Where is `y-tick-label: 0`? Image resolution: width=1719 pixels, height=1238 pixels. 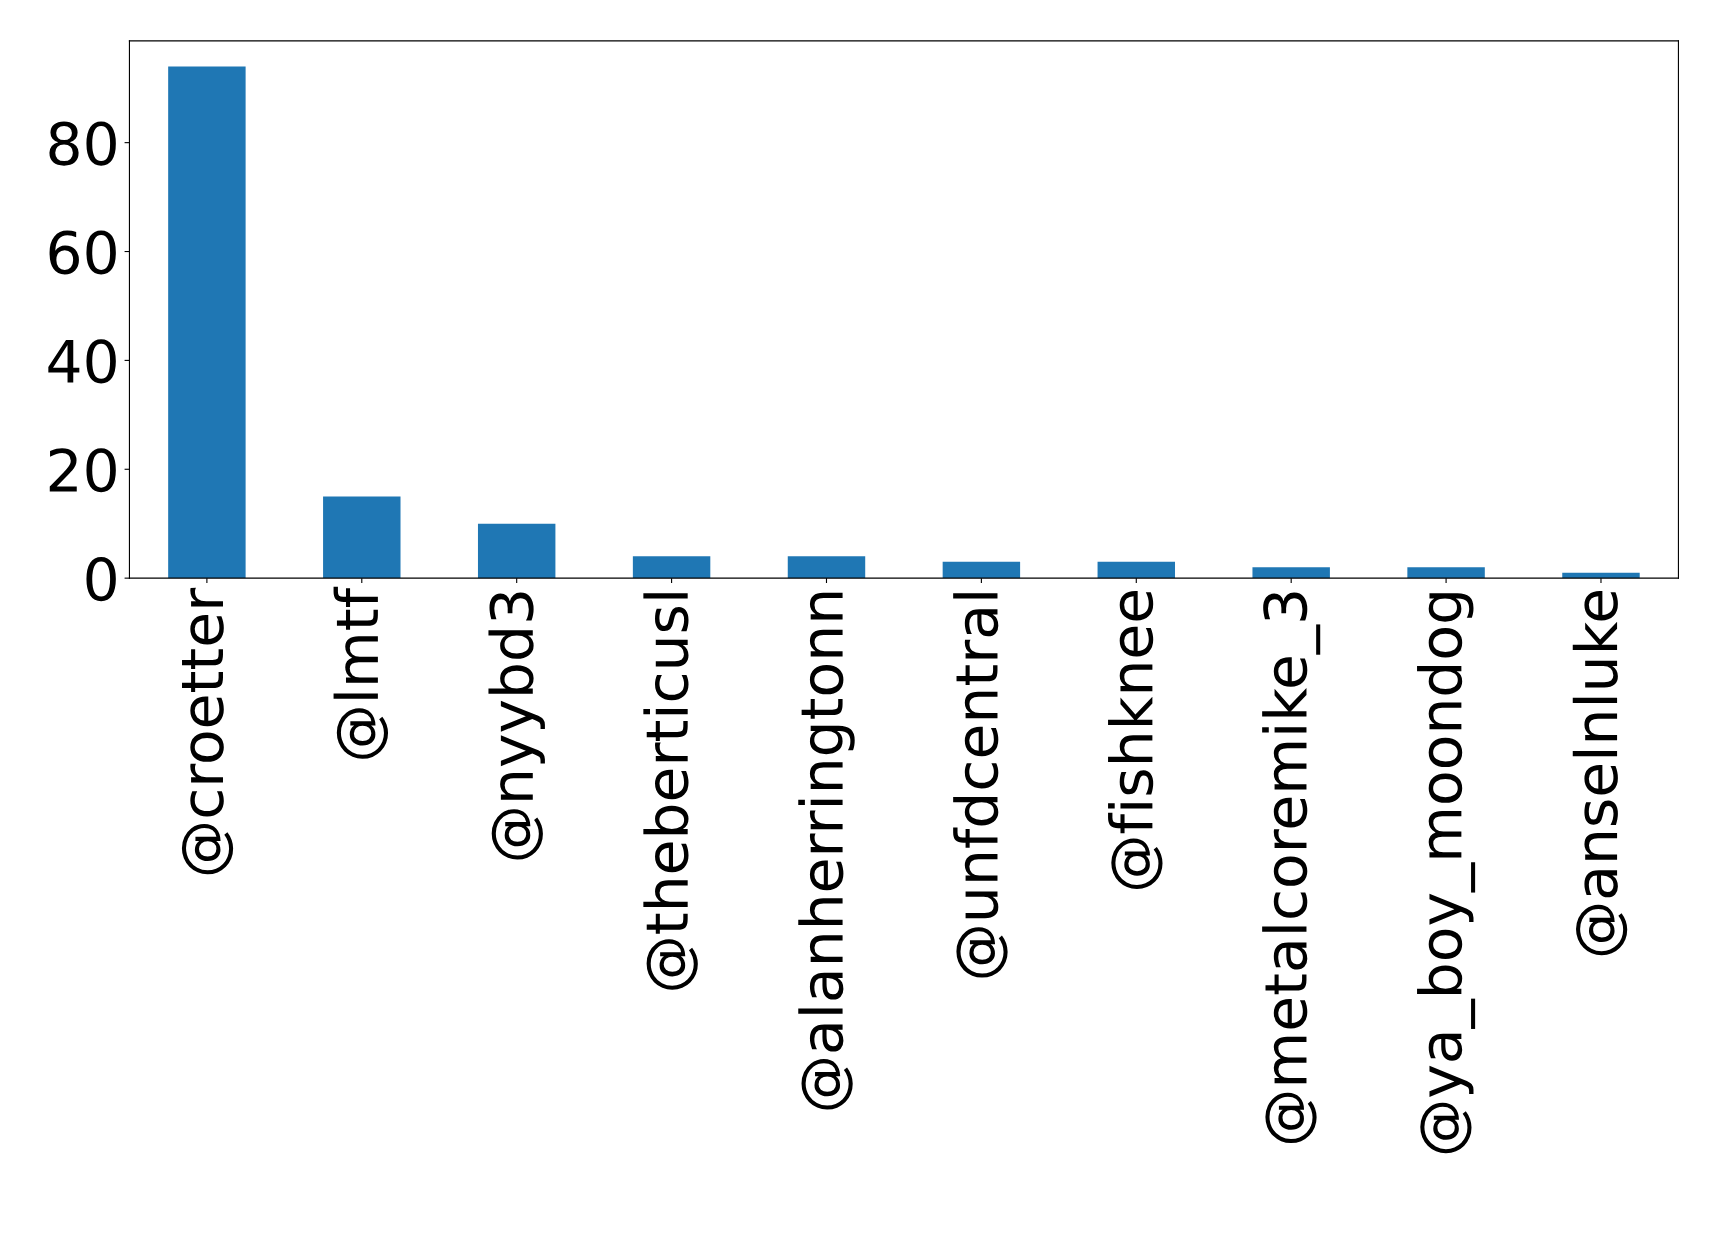 y-tick-label: 0 is located at coordinates (101, 579).